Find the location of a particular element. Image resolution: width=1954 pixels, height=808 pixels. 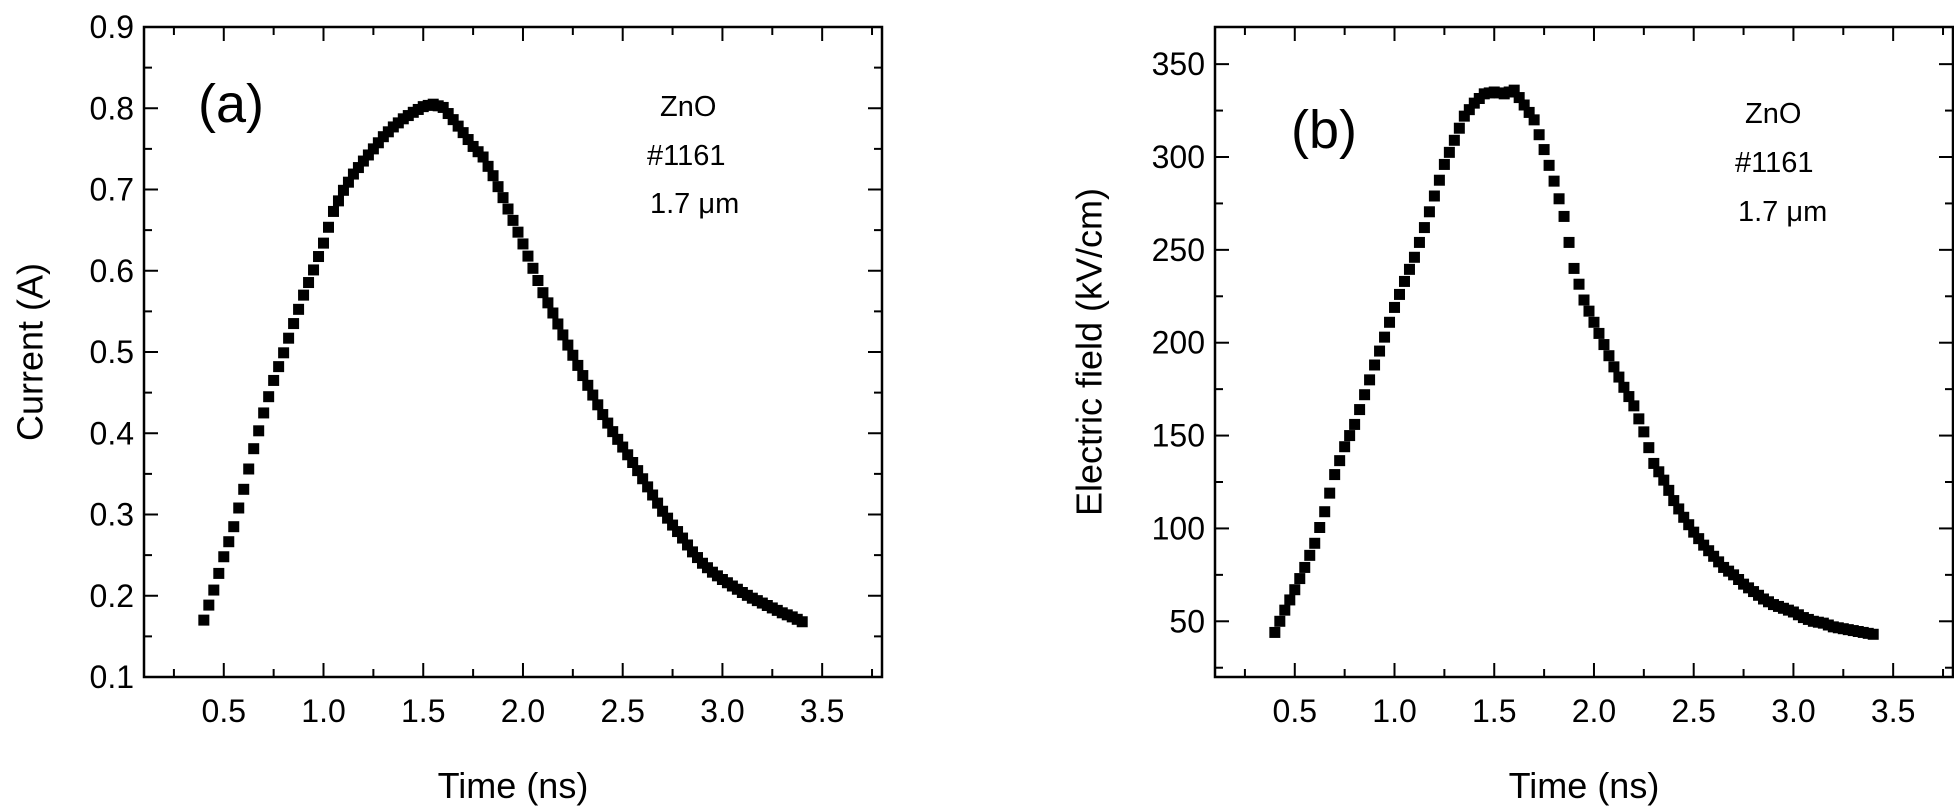

y-axis-title-a: Current (A) is located at coordinates (30, 352).